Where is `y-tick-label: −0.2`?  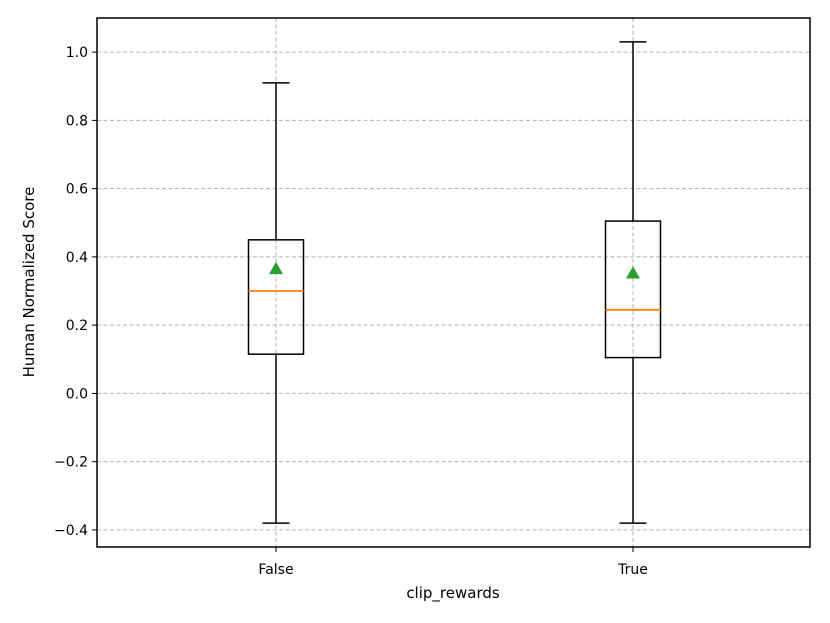 y-tick-label: −0.2 is located at coordinates (71, 463).